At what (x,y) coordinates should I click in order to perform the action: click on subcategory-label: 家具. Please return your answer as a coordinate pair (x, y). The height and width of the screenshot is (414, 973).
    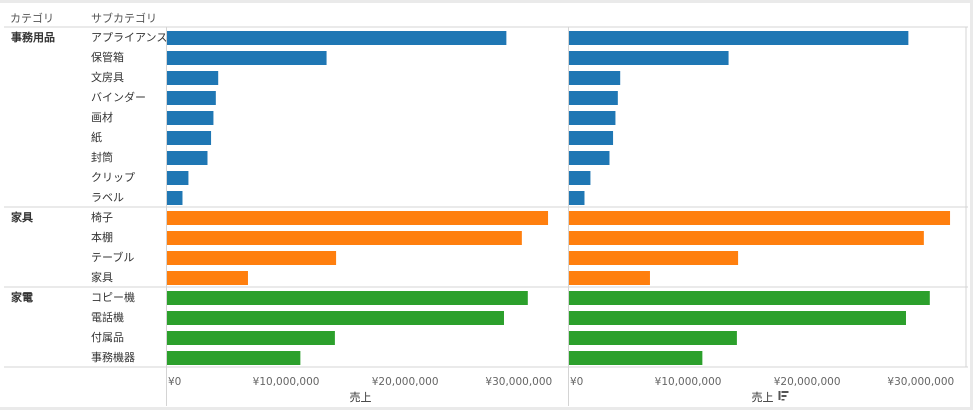
    Looking at the image, I should click on (102, 277).